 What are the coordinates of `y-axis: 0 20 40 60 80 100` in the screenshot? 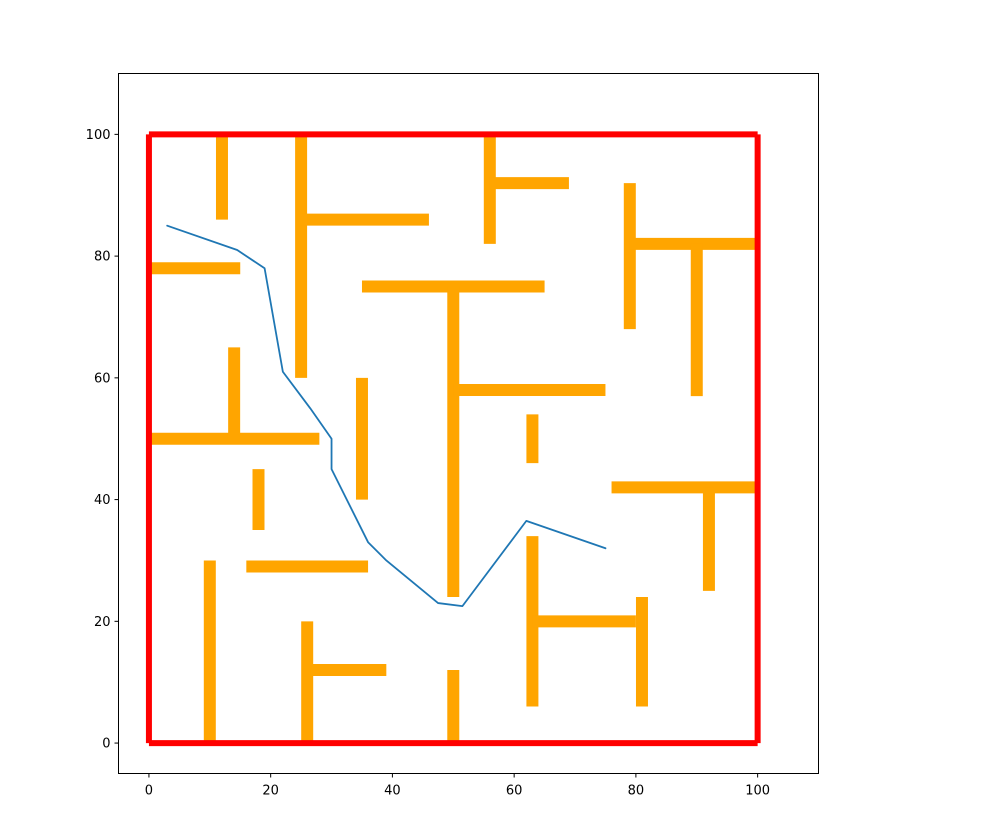 It's located at (102, 440).